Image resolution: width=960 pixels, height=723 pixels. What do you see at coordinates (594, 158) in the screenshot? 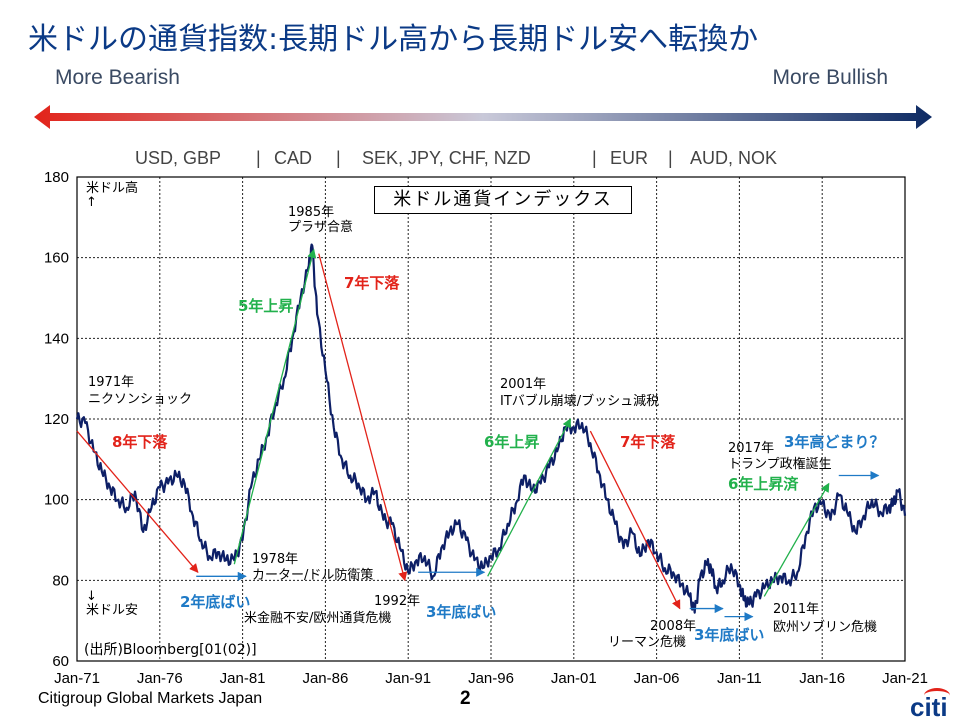
I see `group-sep-3: |` at bounding box center [594, 158].